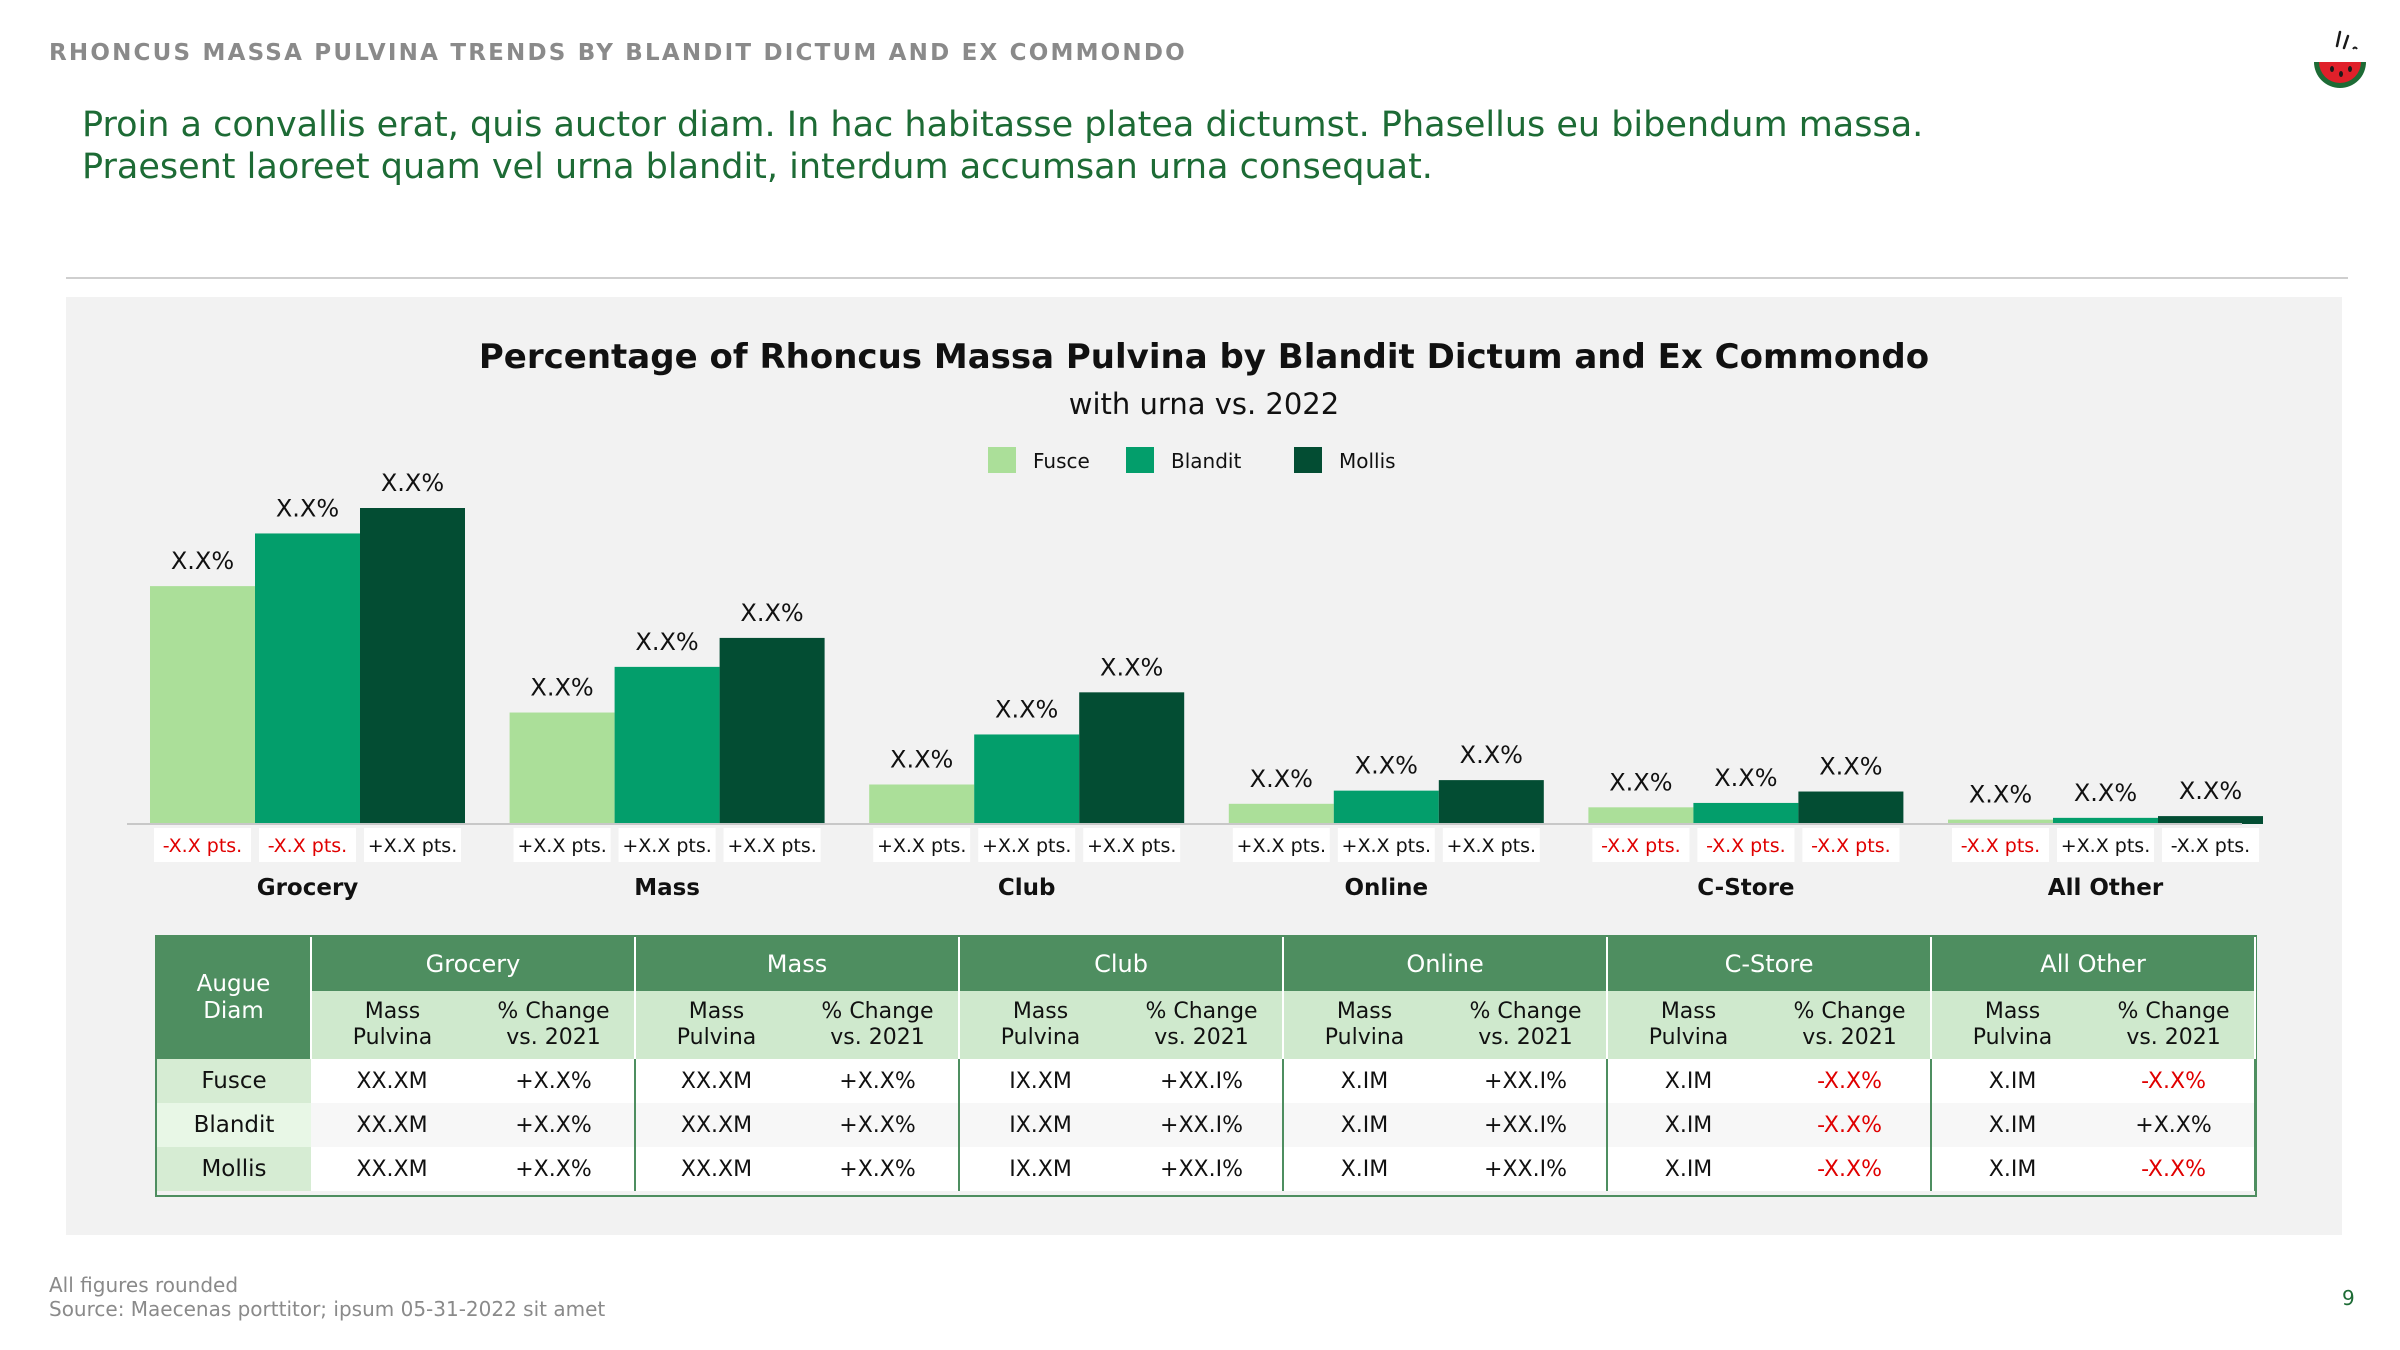  Describe the element at coordinates (667, 745) in the screenshot. I see `bar-mass-blandit` at that location.